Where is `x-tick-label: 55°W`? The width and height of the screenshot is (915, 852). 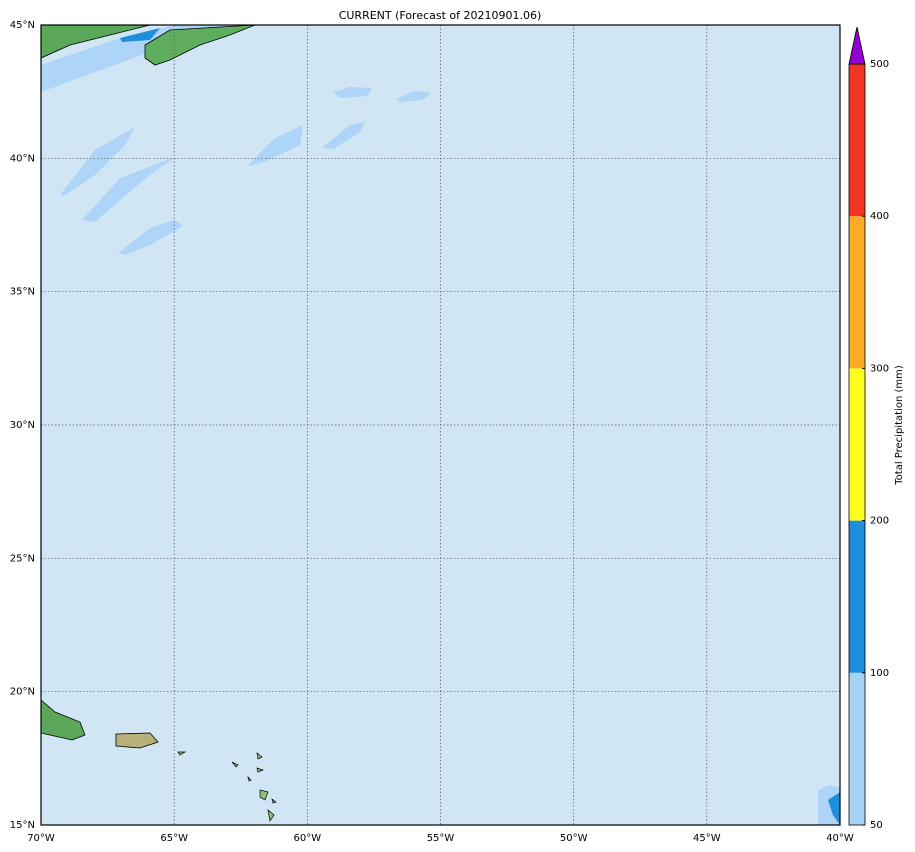
x-tick-label: 55°W is located at coordinates (441, 838).